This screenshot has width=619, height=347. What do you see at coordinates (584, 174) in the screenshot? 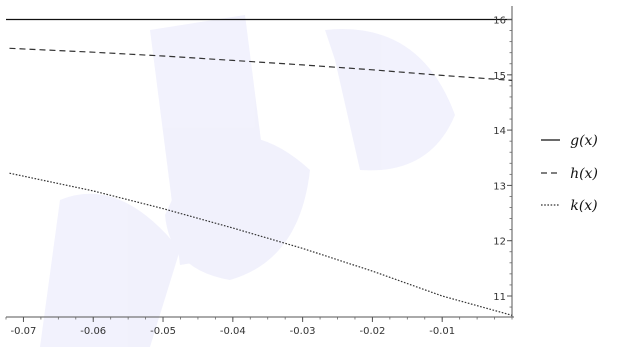
I see `legend-label-2: h(x)` at bounding box center [584, 174].